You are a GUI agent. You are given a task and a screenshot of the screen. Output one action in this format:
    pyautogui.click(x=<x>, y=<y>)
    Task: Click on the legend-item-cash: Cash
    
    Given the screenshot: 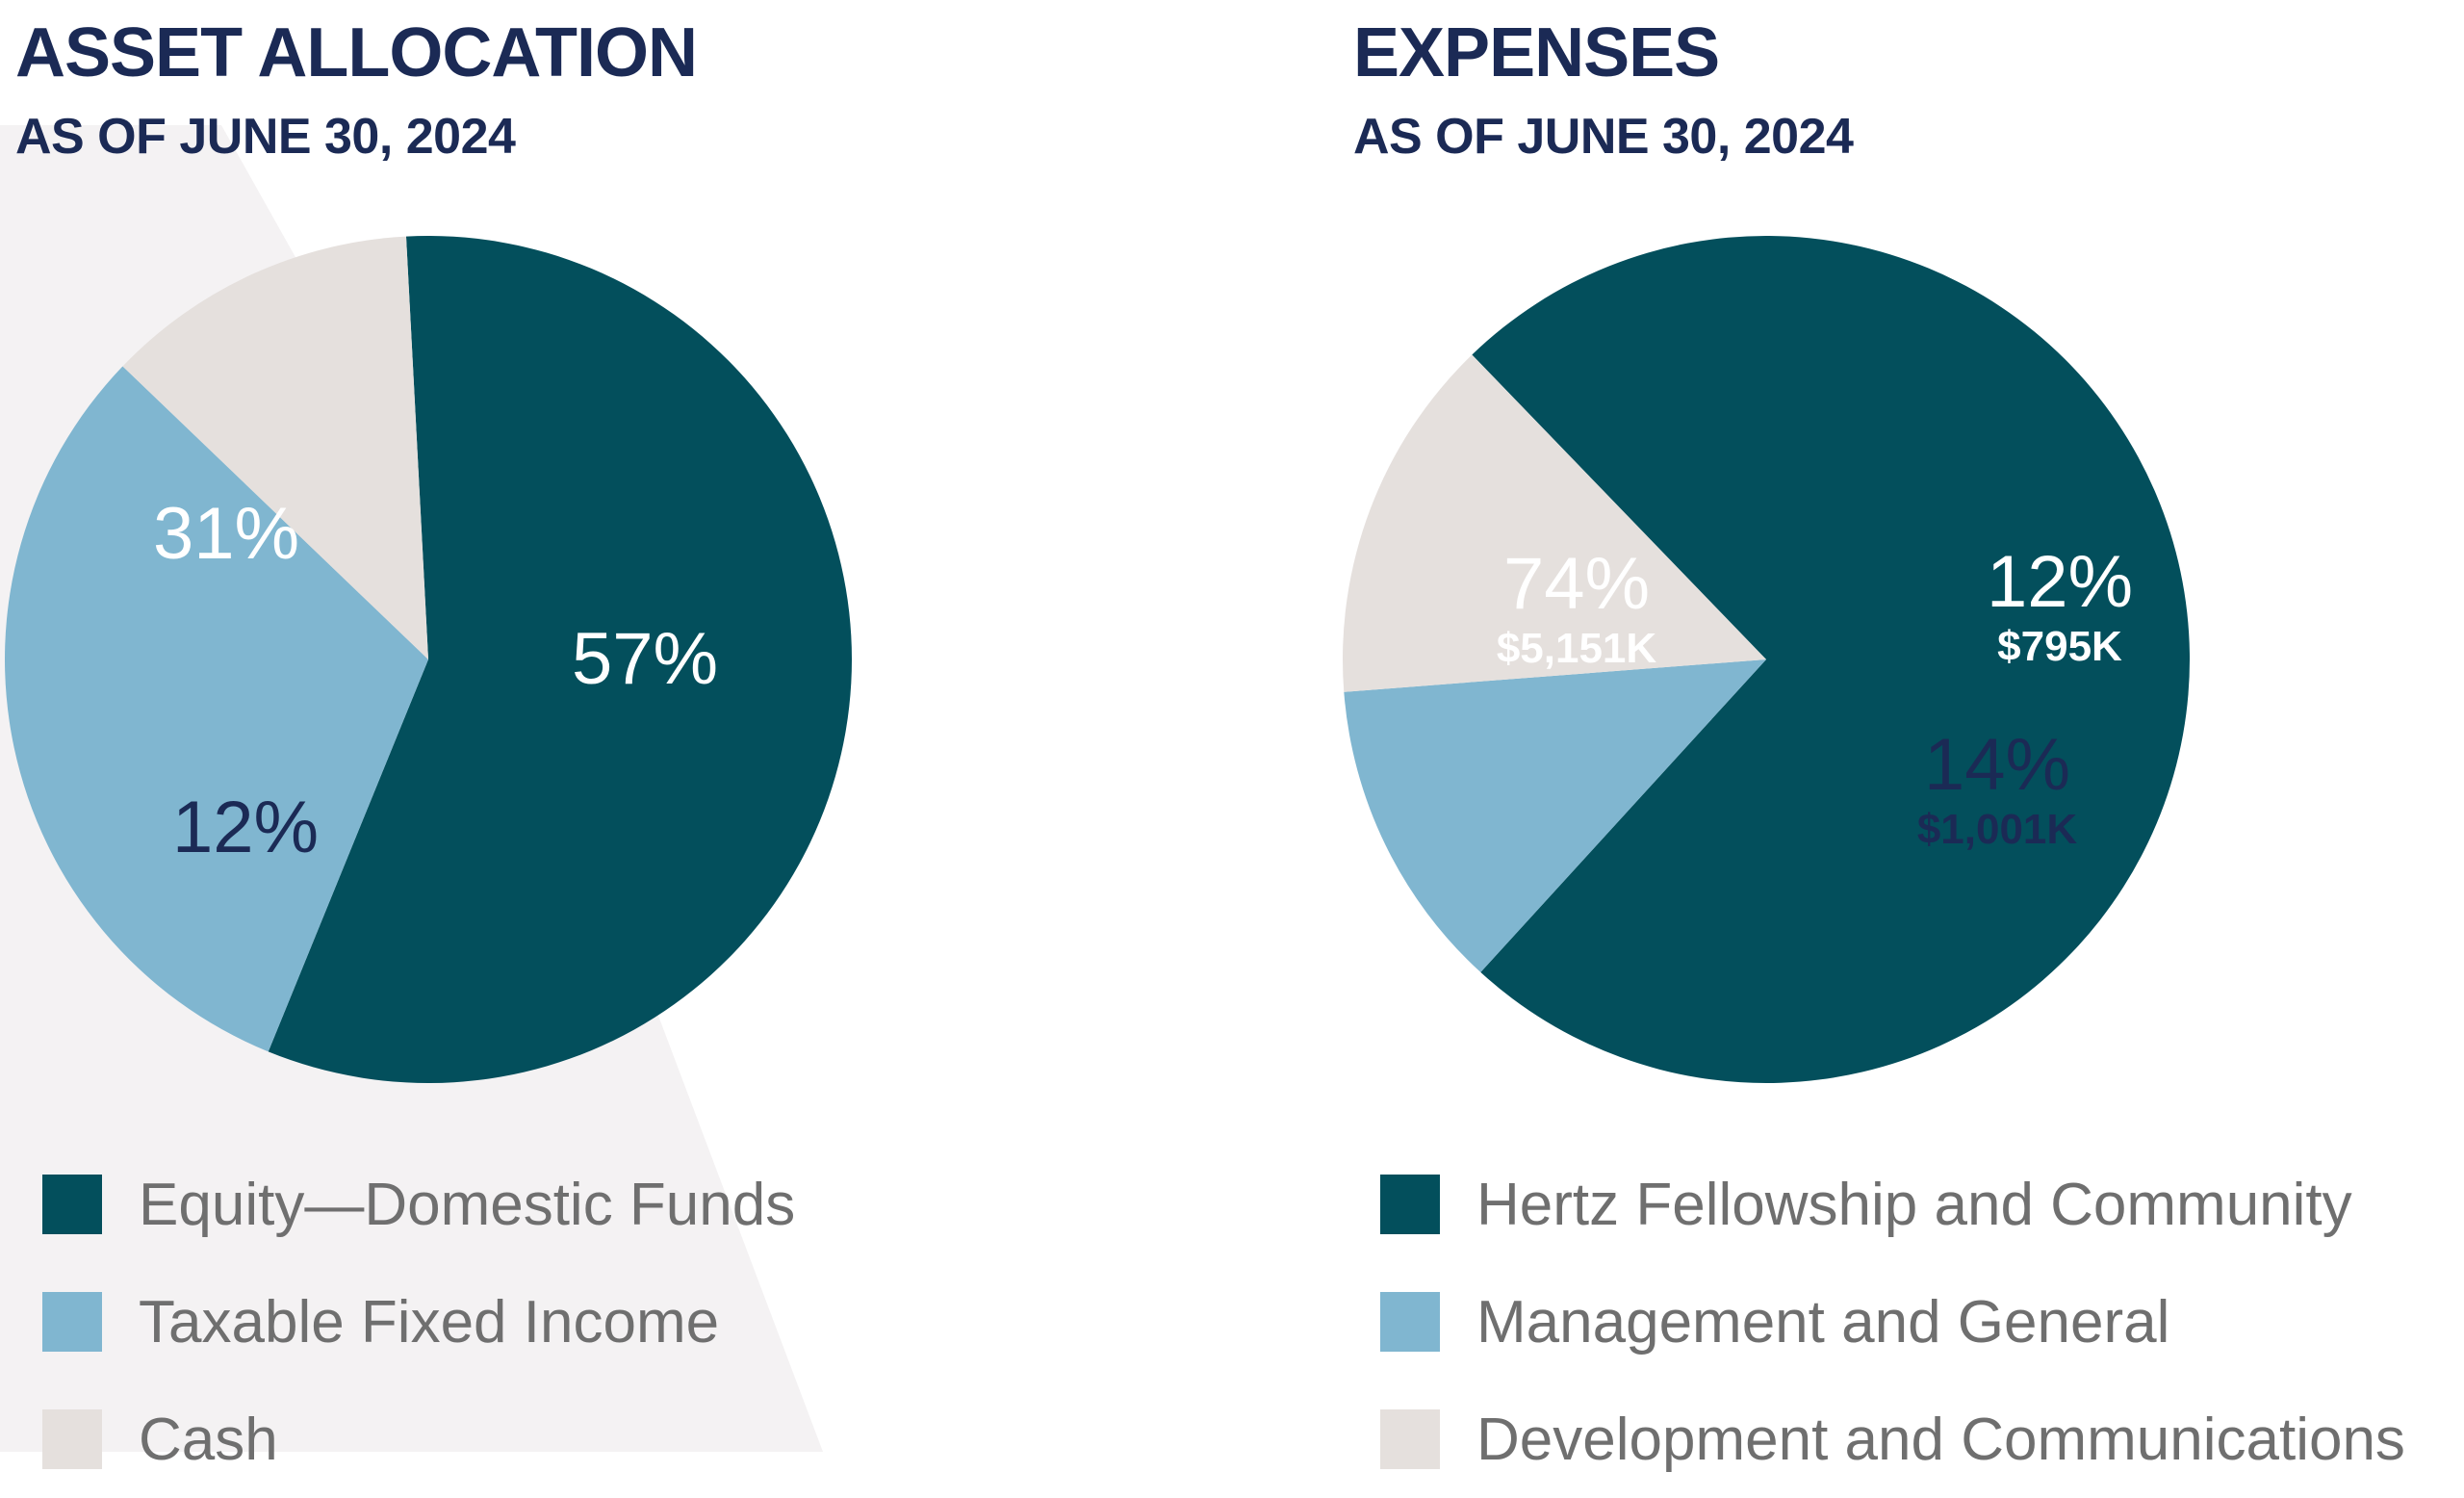 What is the action you would take?
    pyautogui.click(x=418, y=1440)
    